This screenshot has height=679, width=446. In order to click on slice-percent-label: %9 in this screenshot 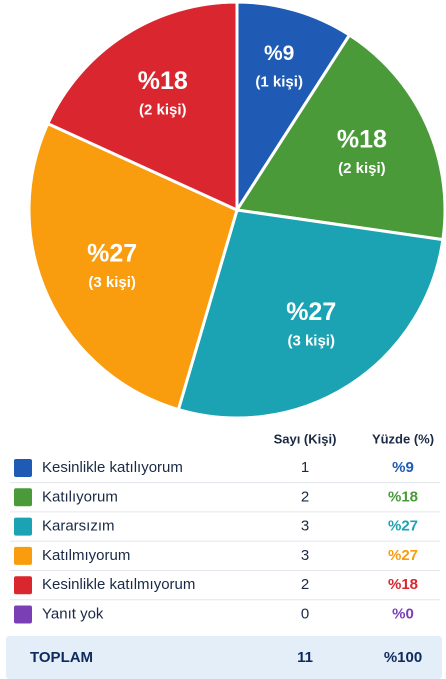, I will do `click(279, 53)`.